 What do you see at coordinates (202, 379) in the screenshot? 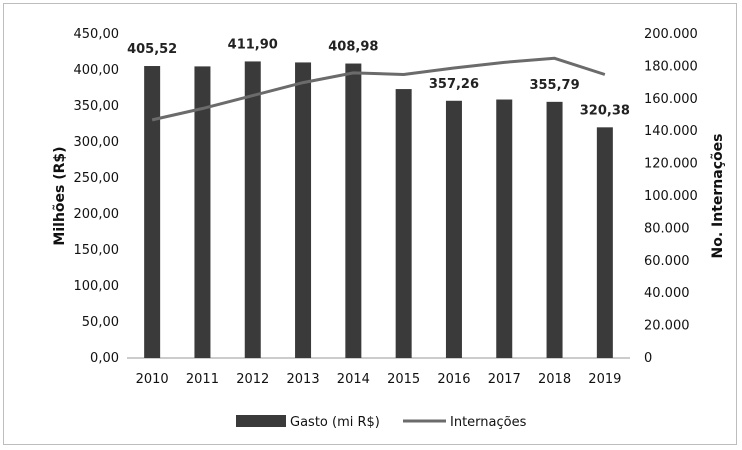
I see `x-tick-label: 2011` at bounding box center [202, 379].